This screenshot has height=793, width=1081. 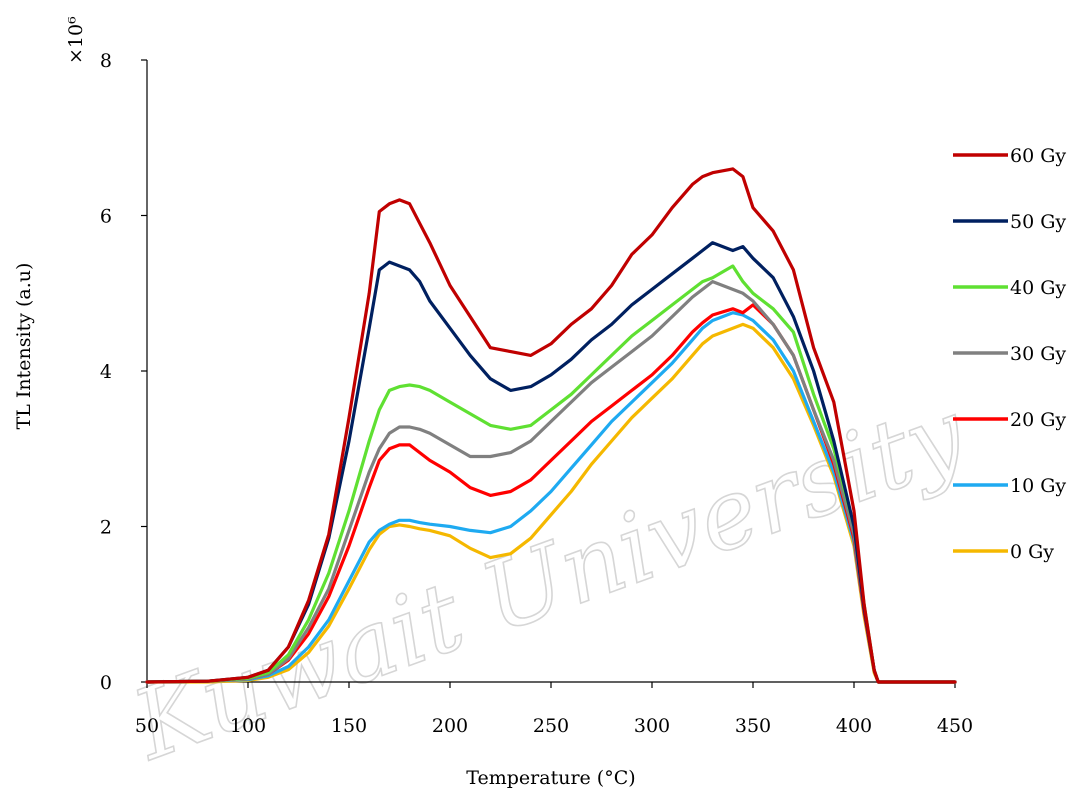 What do you see at coordinates (854, 726) in the screenshot?
I see `x-tick-label: 400` at bounding box center [854, 726].